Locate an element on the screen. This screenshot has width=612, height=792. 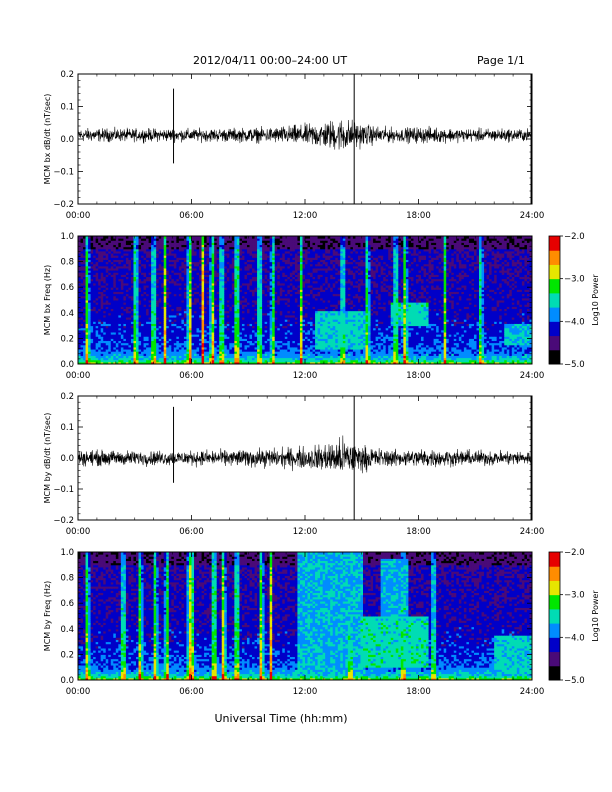
y-axis-label: MCM by dB/dt (nT/sec) is located at coordinates (47, 458).